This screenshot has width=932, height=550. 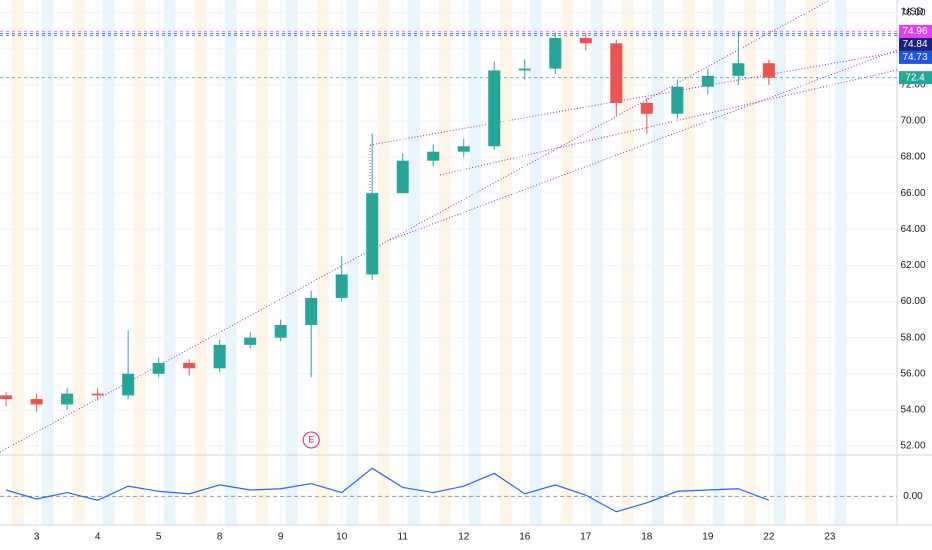 I want to click on price-level-label: 74.73, so click(x=914, y=57).